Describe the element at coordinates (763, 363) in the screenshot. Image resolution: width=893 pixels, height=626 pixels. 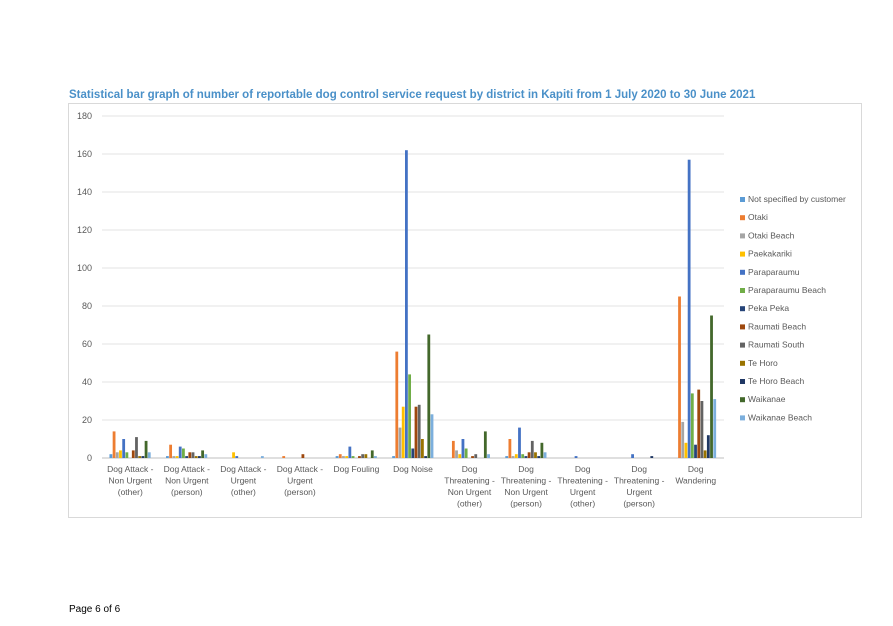
I see `legend-label: Te Horo` at that location.